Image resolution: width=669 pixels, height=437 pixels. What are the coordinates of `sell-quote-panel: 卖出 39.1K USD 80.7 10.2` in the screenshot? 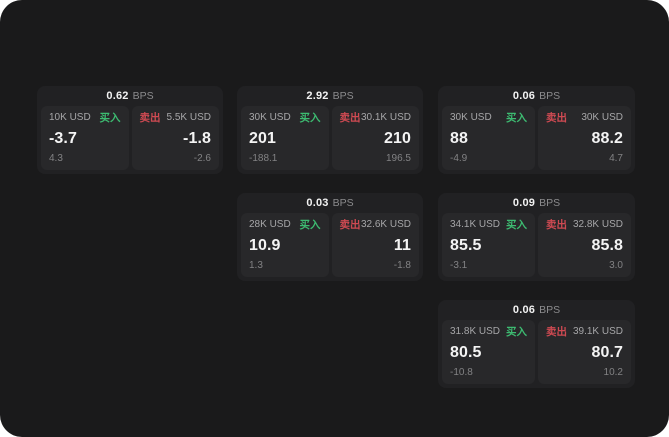 It's located at (584, 352).